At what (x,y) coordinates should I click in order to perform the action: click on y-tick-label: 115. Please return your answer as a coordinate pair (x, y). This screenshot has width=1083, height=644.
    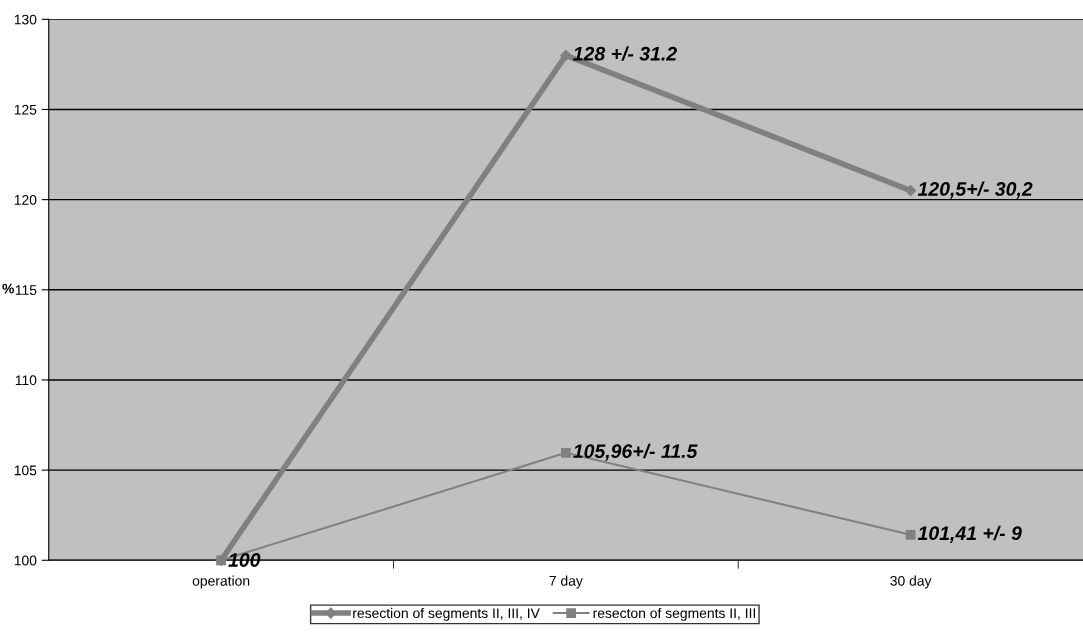
    Looking at the image, I should click on (26, 290).